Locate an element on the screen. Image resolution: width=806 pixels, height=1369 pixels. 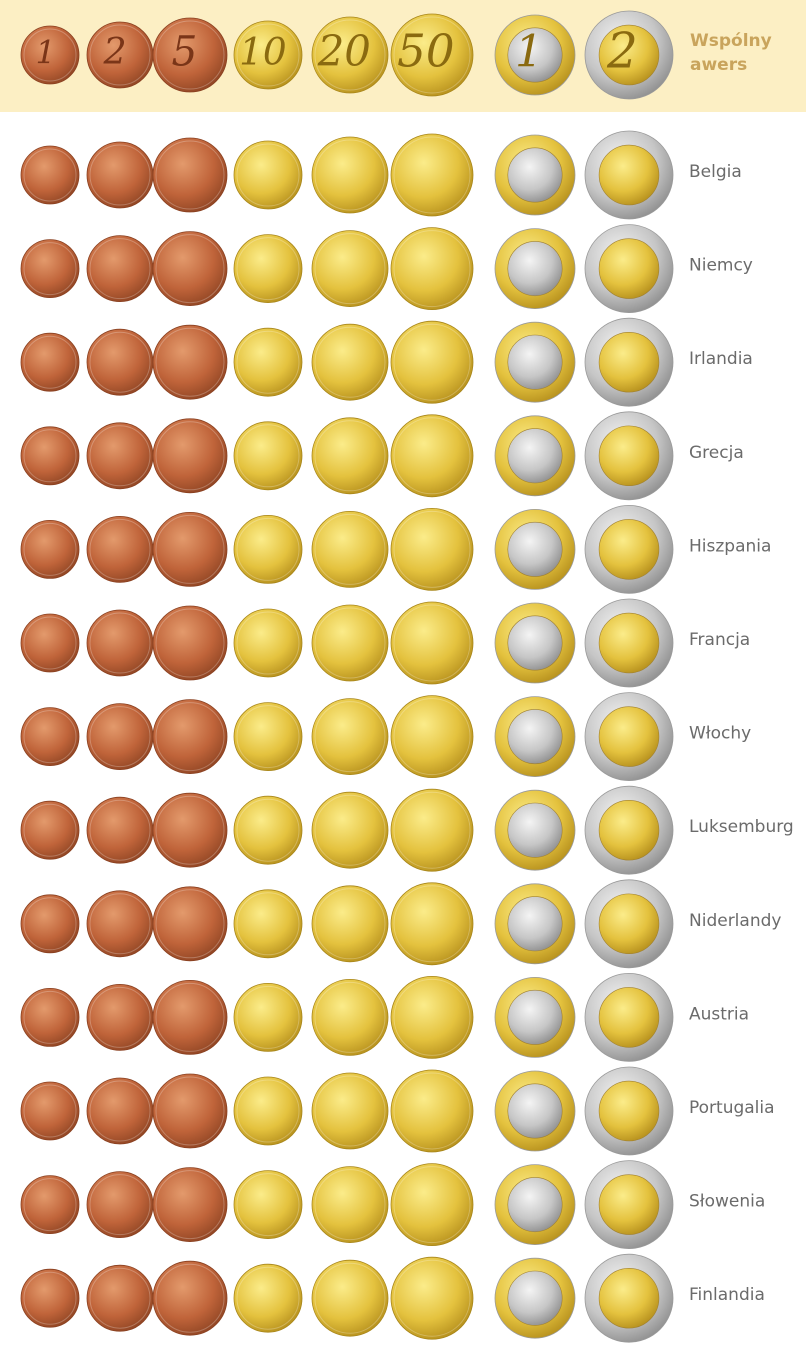
country-label: Irlandia is located at coordinates (721, 359).